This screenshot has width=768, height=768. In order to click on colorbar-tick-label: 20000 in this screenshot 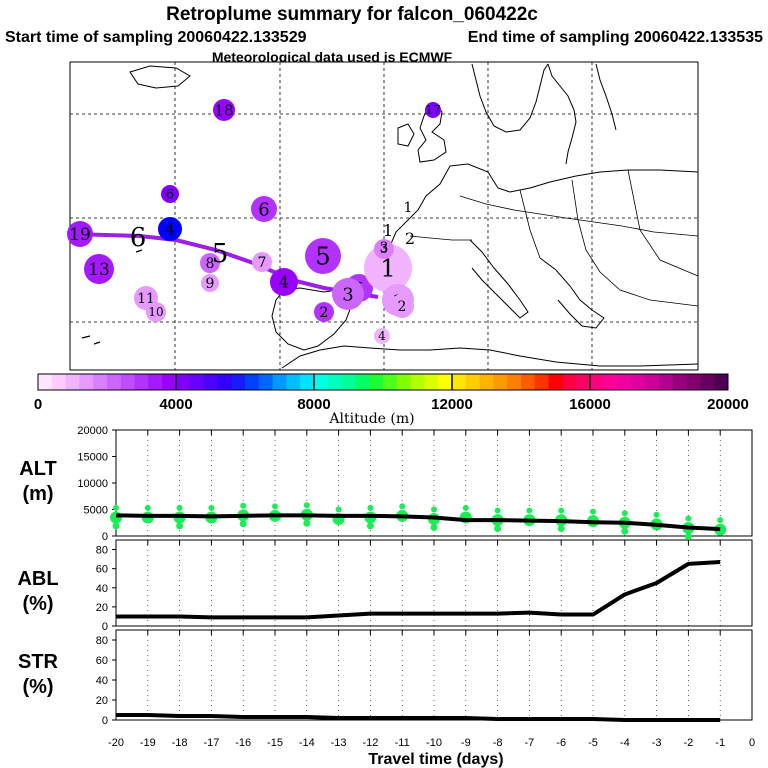, I will do `click(728, 404)`.